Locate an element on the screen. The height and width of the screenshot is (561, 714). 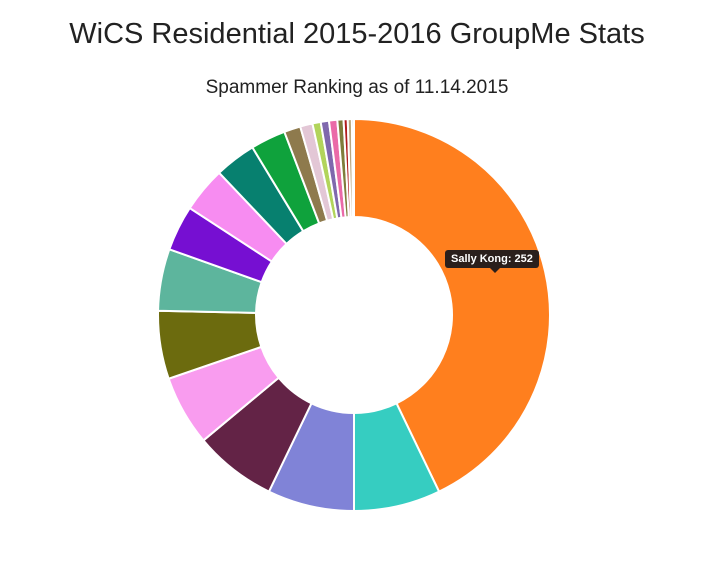
chart-subtitle: Spammer Ranking as of 11.14.2015 is located at coordinates (357, 87).